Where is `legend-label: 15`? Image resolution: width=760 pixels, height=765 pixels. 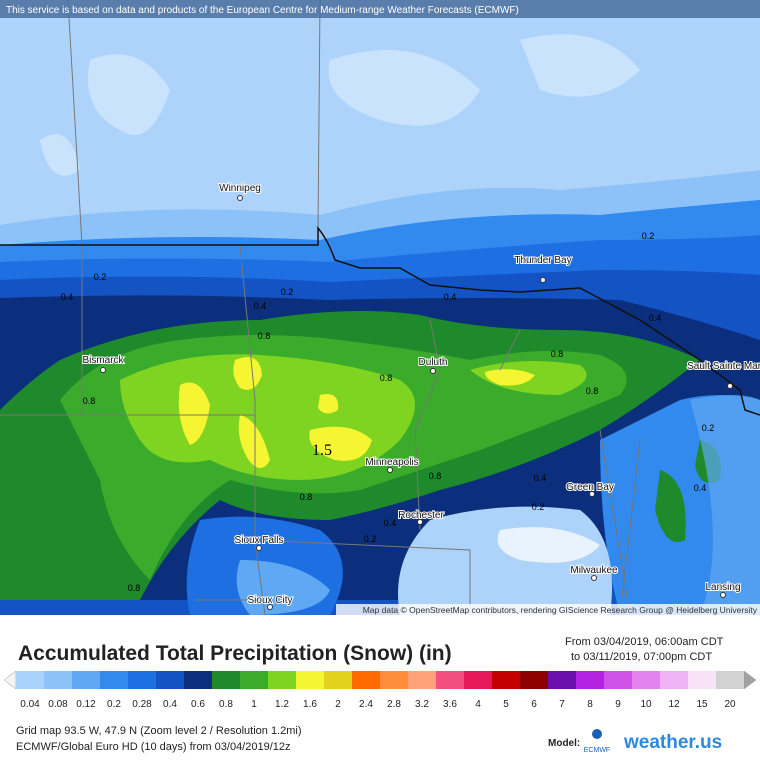
legend-label: 15 is located at coordinates (702, 704).